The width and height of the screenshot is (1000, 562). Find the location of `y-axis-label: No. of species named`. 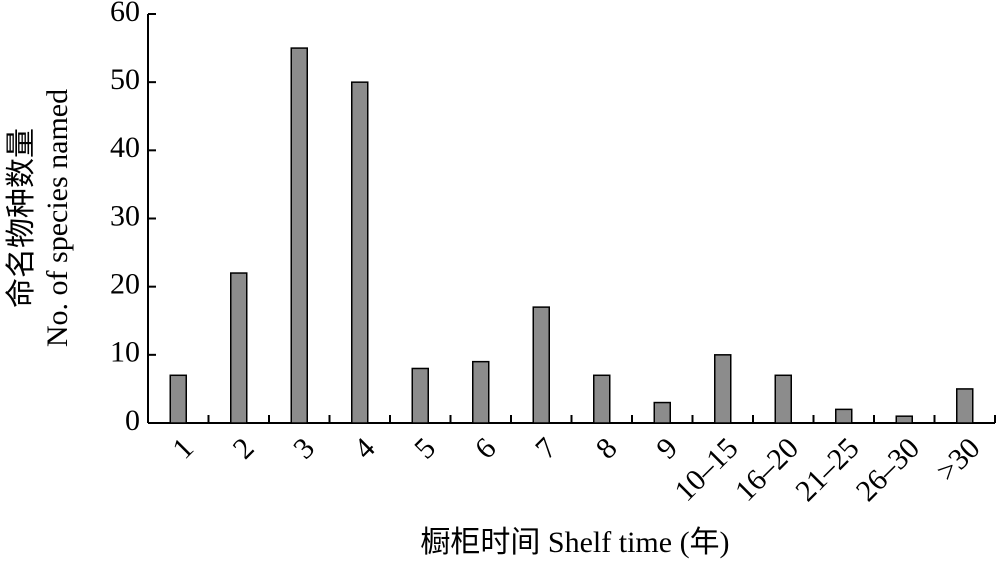

y-axis-label: No. of species named is located at coordinates (57, 218).